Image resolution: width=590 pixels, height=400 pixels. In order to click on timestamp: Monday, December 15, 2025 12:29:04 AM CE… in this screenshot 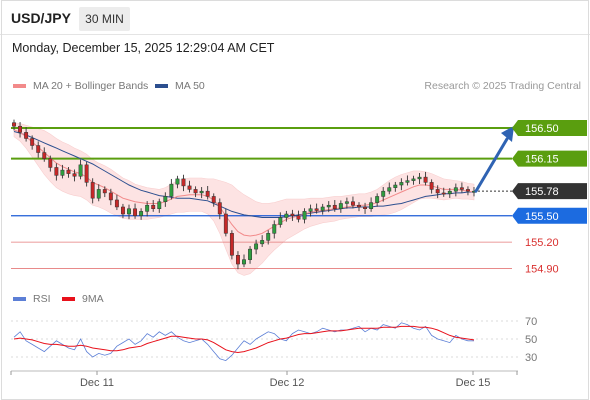, I will do `click(143, 48)`.